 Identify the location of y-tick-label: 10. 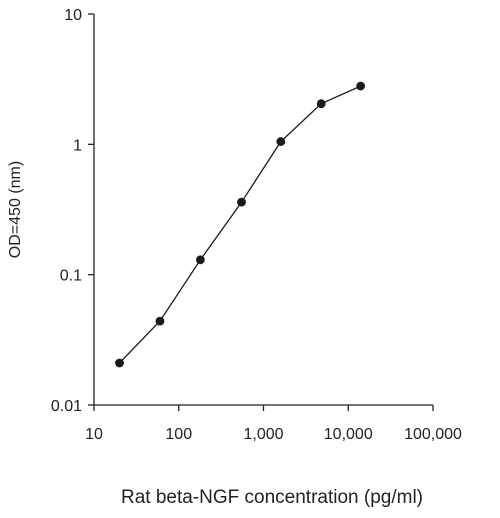
(73, 15).